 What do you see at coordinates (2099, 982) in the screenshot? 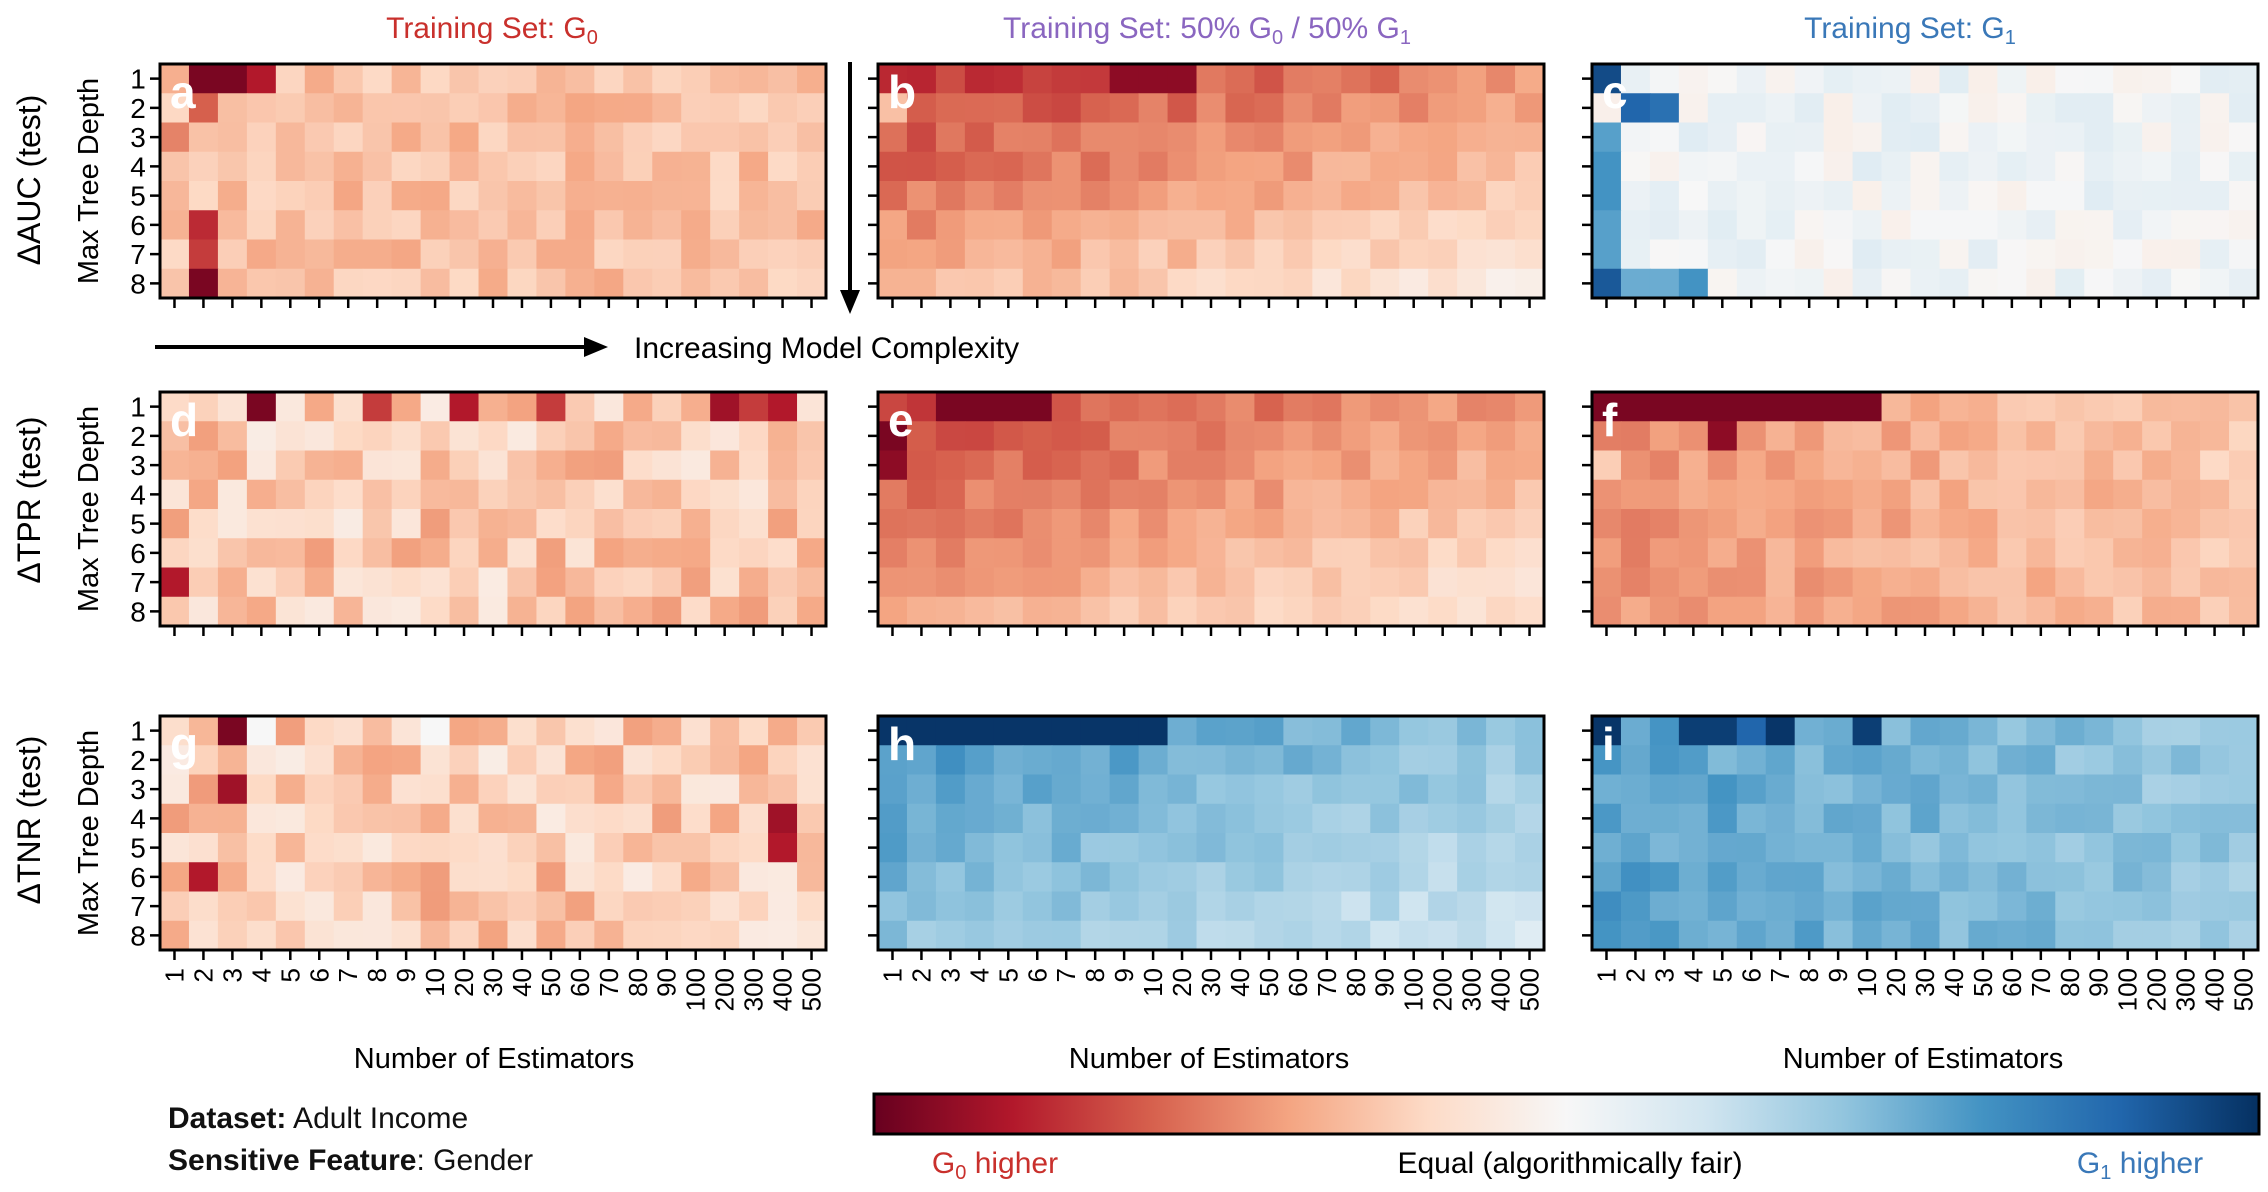
I see `x-tick-label: 90` at bounding box center [2099, 982].